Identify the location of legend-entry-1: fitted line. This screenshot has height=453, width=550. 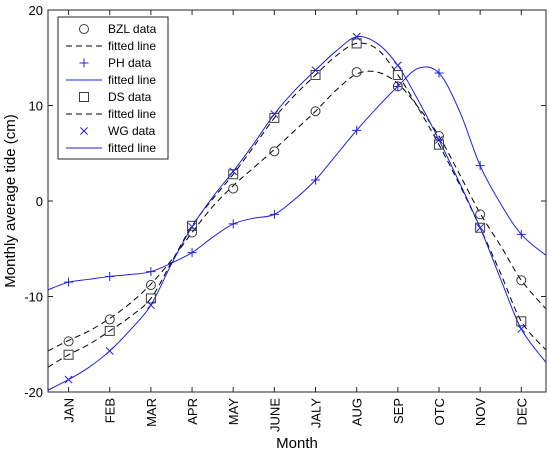
(132, 46).